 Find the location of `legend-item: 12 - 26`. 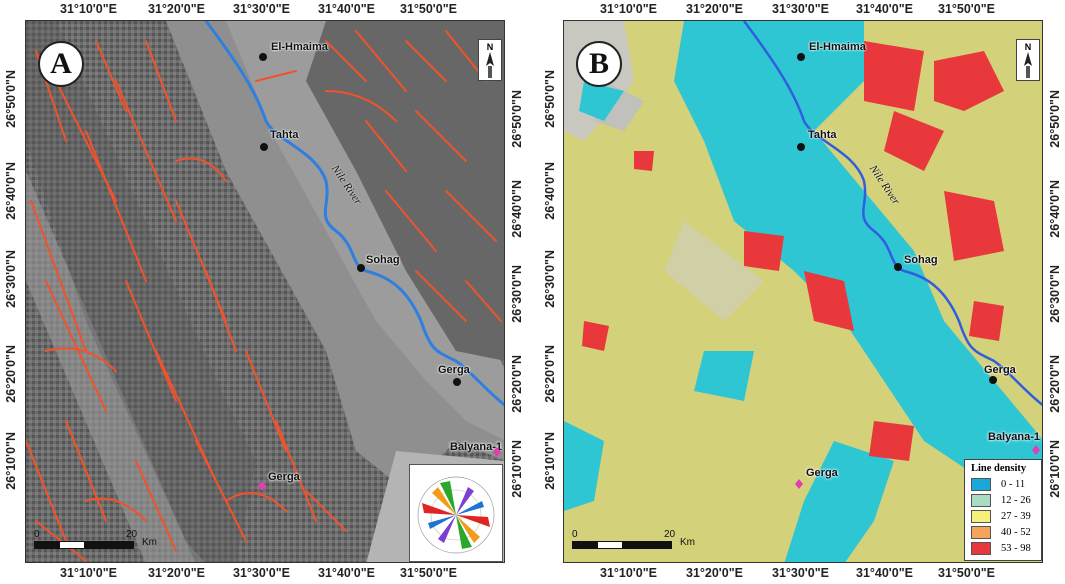

legend-item: 12 - 26 is located at coordinates (1003, 500).